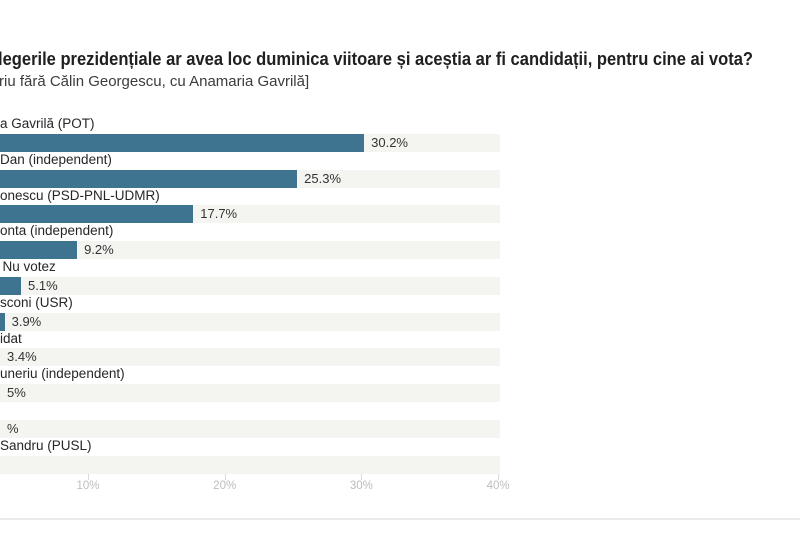  What do you see at coordinates (22, 357) in the screenshot?
I see `bar-value-label: 3.4%` at bounding box center [22, 357].